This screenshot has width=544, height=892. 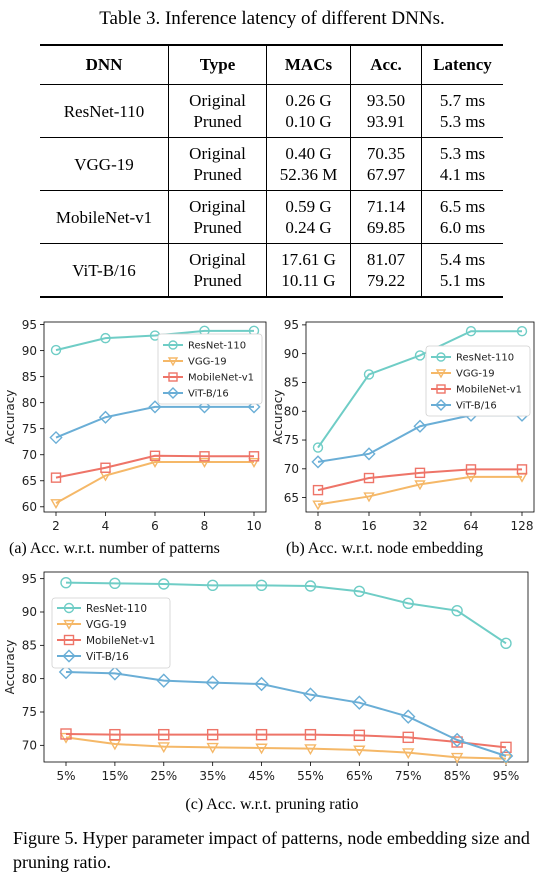 I want to click on latency-original: 5.3 ms, so click(x=462, y=153).